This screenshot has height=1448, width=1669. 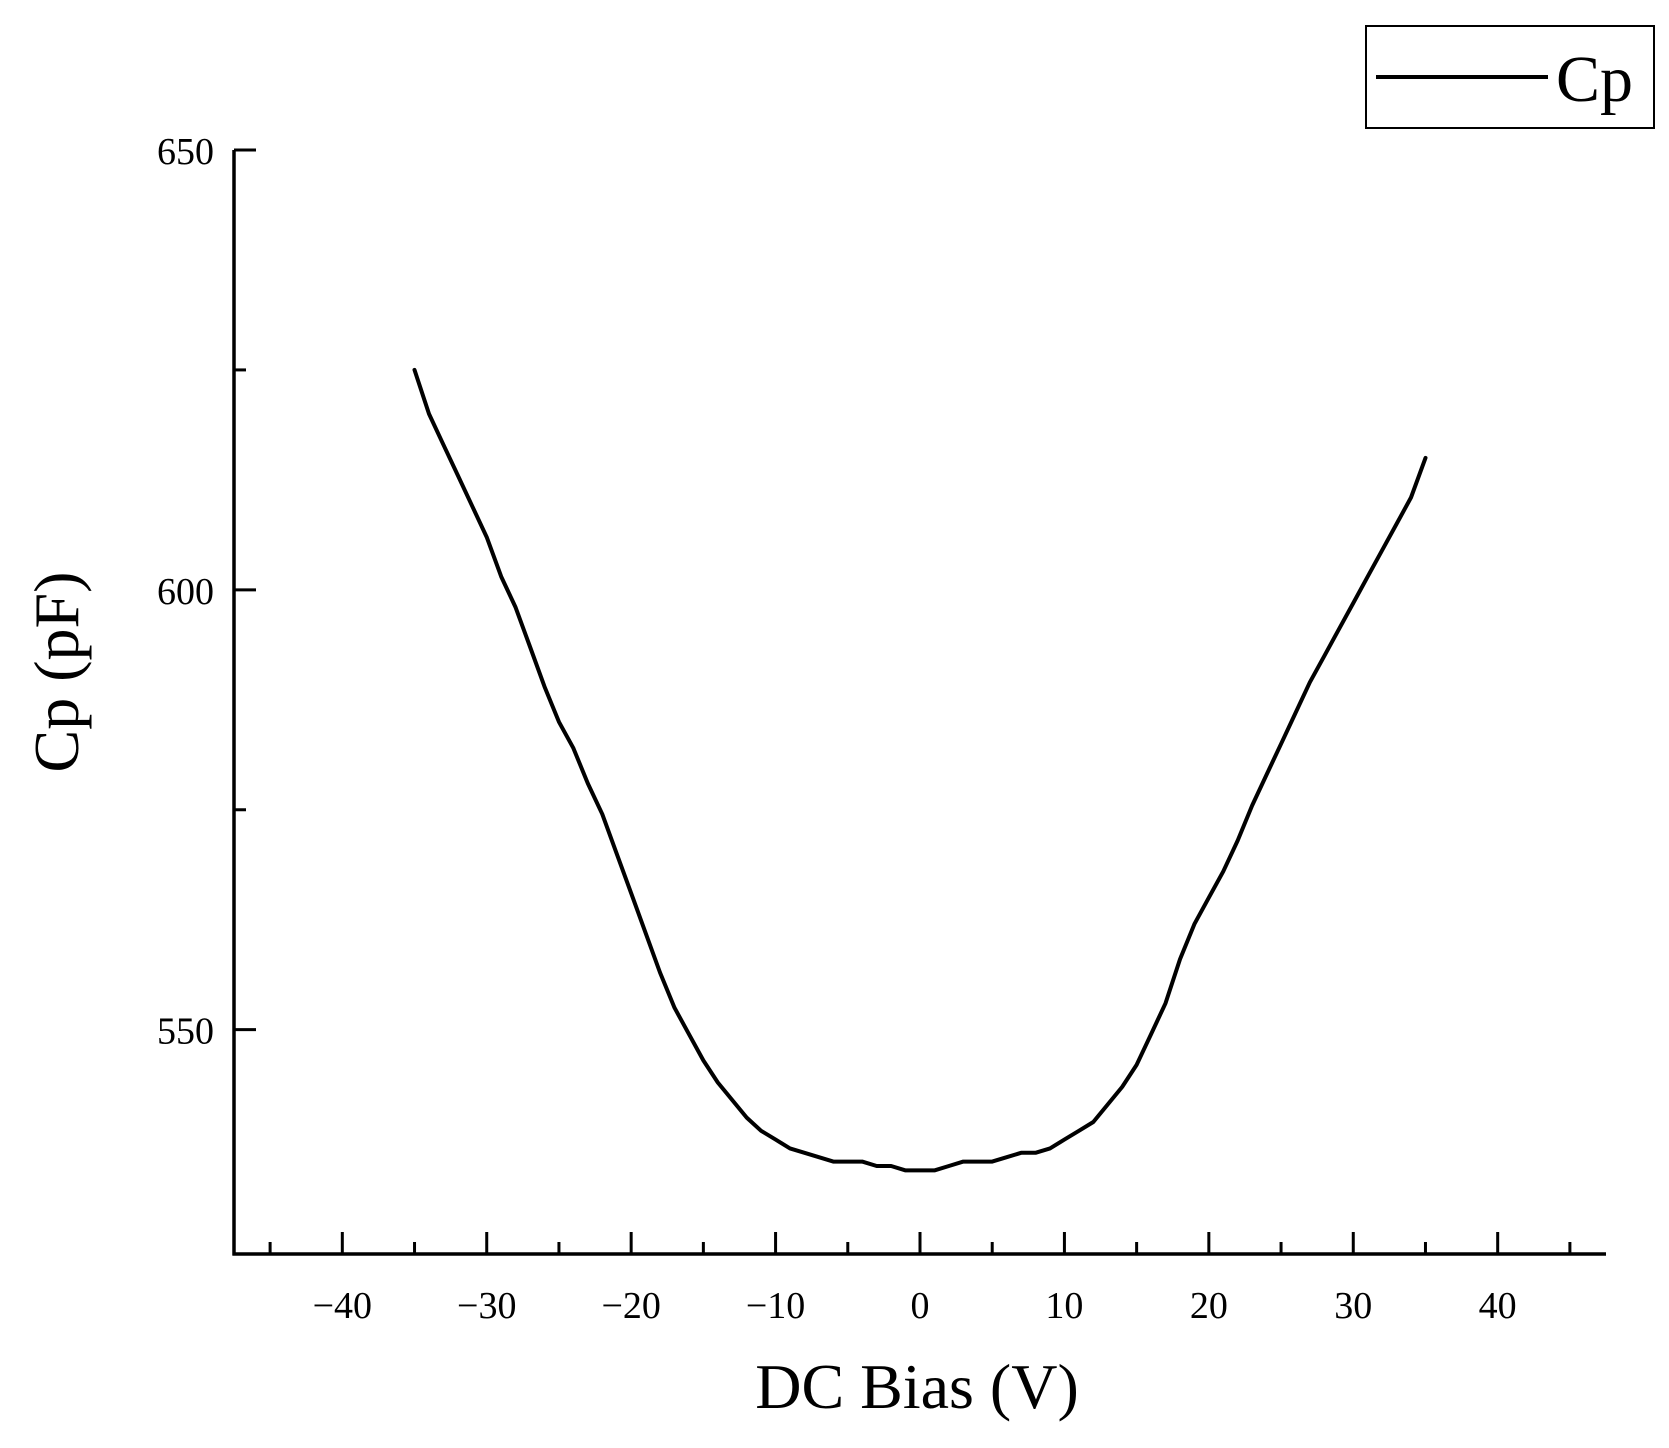 I want to click on x-tick-label: 20, so click(x=1209, y=1306).